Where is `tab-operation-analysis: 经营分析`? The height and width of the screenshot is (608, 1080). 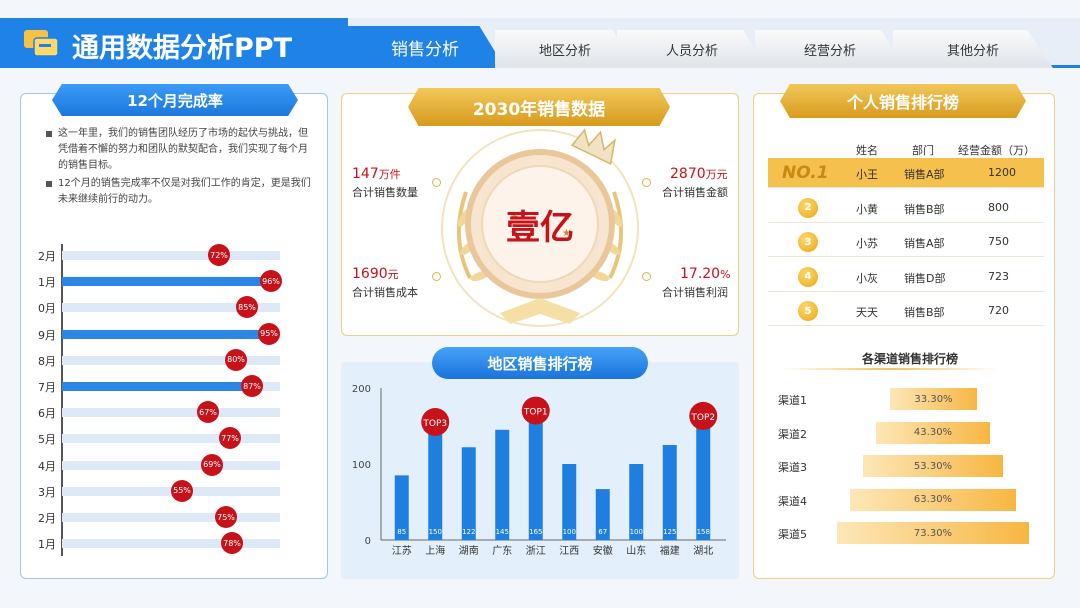 tab-operation-analysis: 经营分析 is located at coordinates (830, 49).